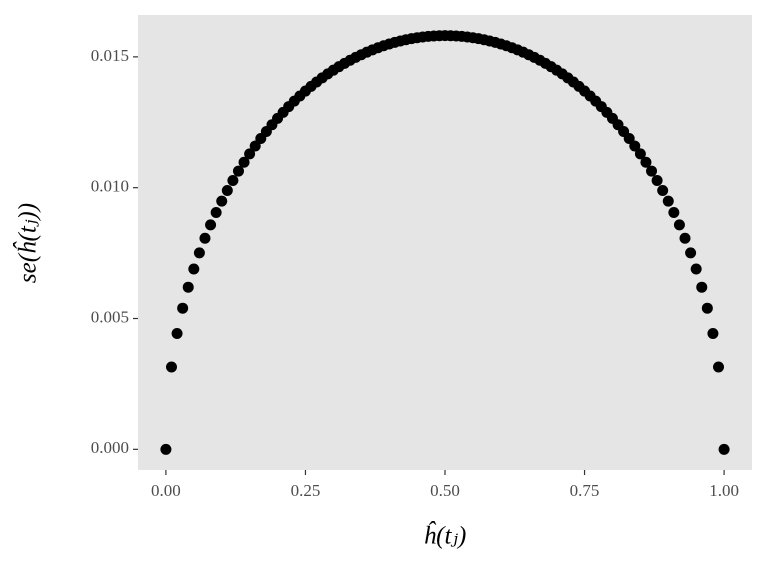 This screenshot has width=768, height=576. Describe the element at coordinates (110, 316) in the screenshot. I see `y-tick-label: 0.005` at that location.